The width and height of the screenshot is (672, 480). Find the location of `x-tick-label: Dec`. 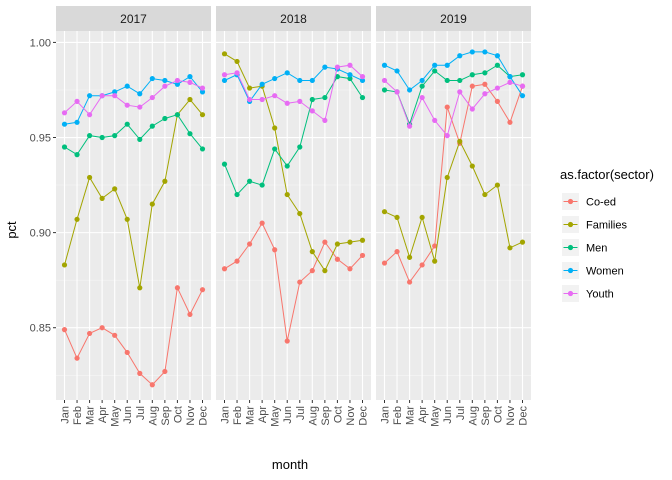

x-tick-label: Dec is located at coordinates (364, 416).